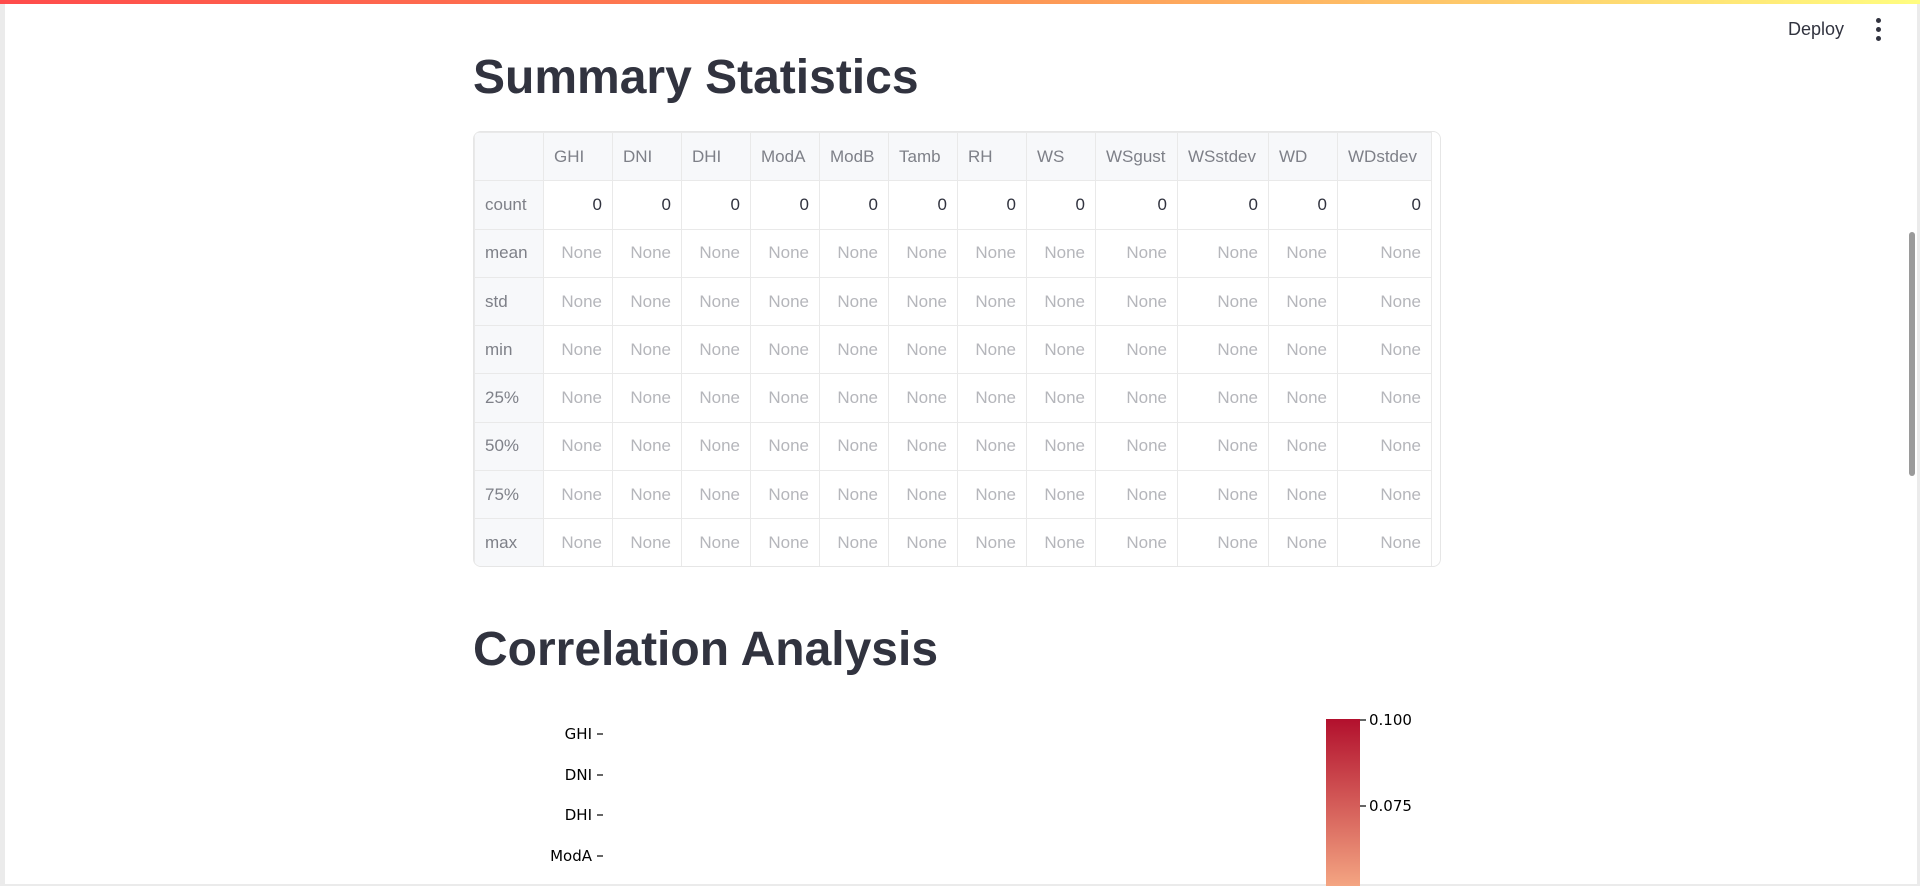 The width and height of the screenshot is (1920, 886). Describe the element at coordinates (578, 157) in the screenshot. I see `column-header-ghi: GHI` at that location.